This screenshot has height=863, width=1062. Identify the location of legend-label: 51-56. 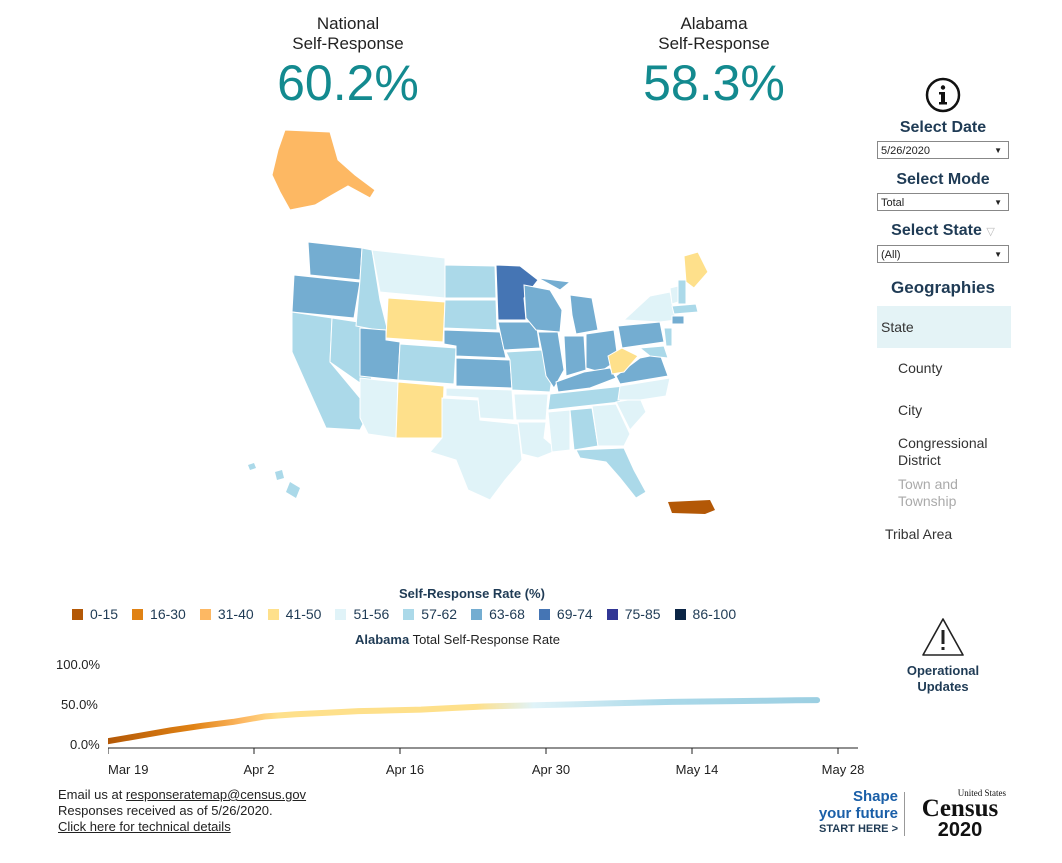
(371, 614).